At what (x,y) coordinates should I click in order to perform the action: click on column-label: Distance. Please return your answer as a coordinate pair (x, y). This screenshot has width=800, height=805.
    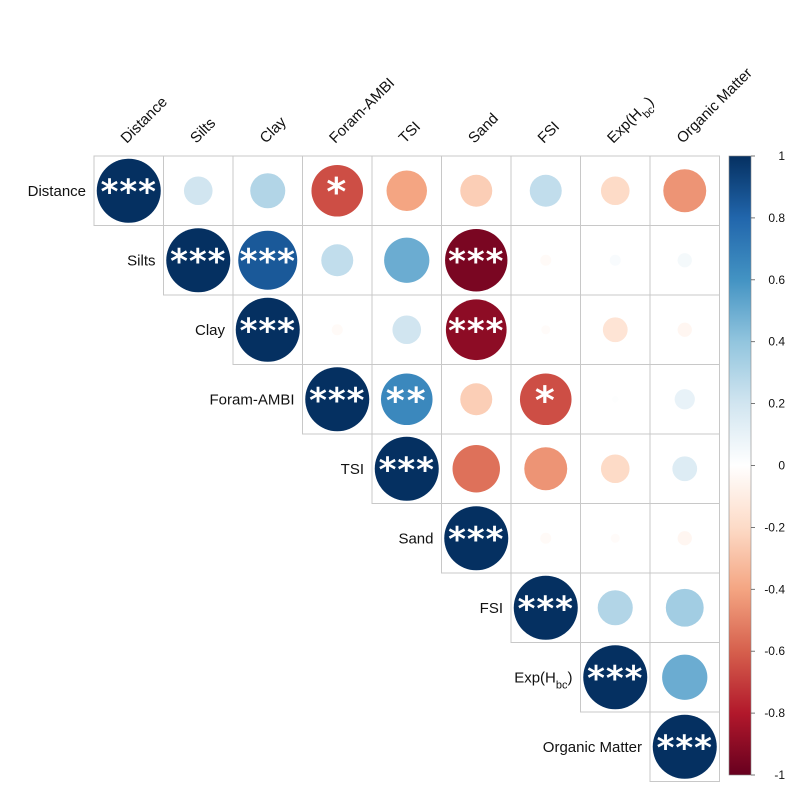
    Looking at the image, I should click on (144, 120).